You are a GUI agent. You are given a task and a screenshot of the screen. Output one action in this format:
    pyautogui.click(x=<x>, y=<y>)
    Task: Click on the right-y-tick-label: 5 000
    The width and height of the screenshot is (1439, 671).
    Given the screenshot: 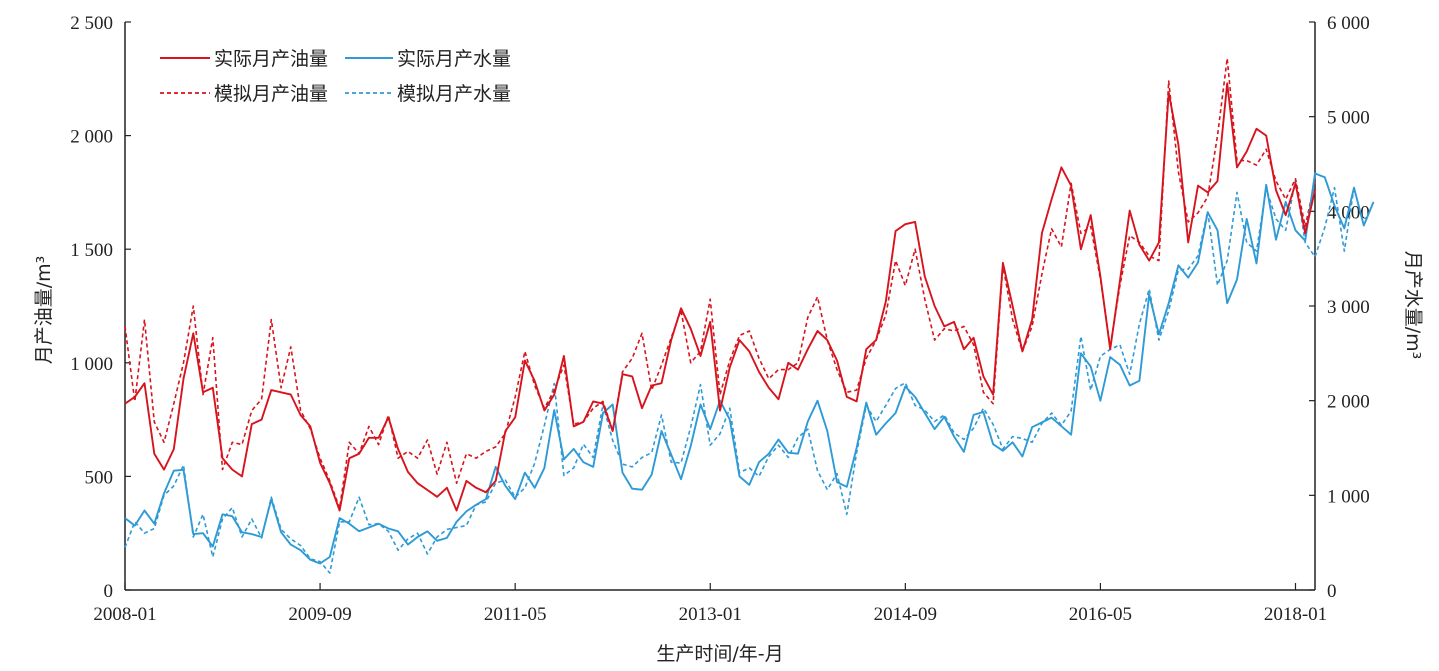 What is the action you would take?
    pyautogui.click(x=1348, y=118)
    